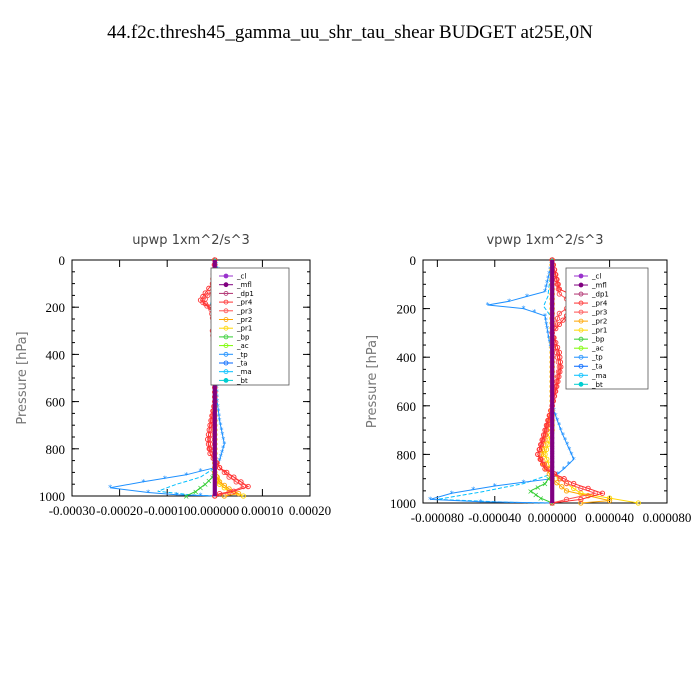 The image size is (700, 700). Describe the element at coordinates (62, 260) in the screenshot. I see `y-tick-label: 0` at that location.